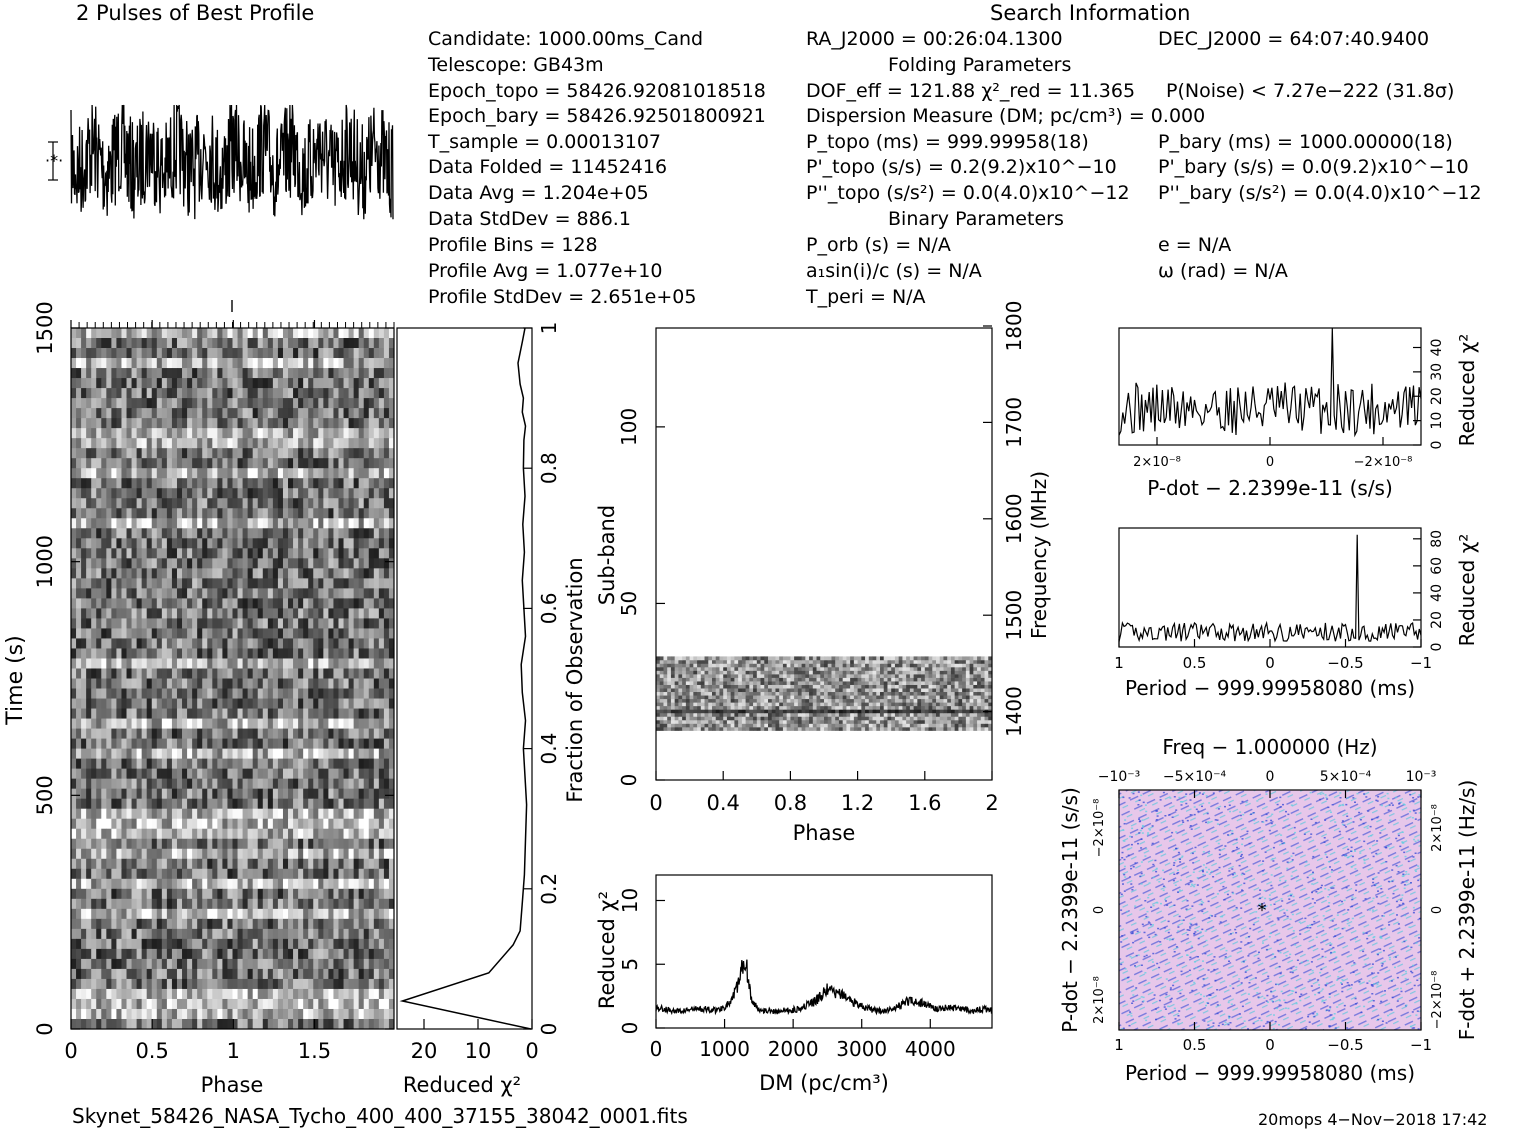  Describe the element at coordinates (1269, 747) in the screenshot. I see `chart-title: Freq − 1.000000 (Hz)` at that location.